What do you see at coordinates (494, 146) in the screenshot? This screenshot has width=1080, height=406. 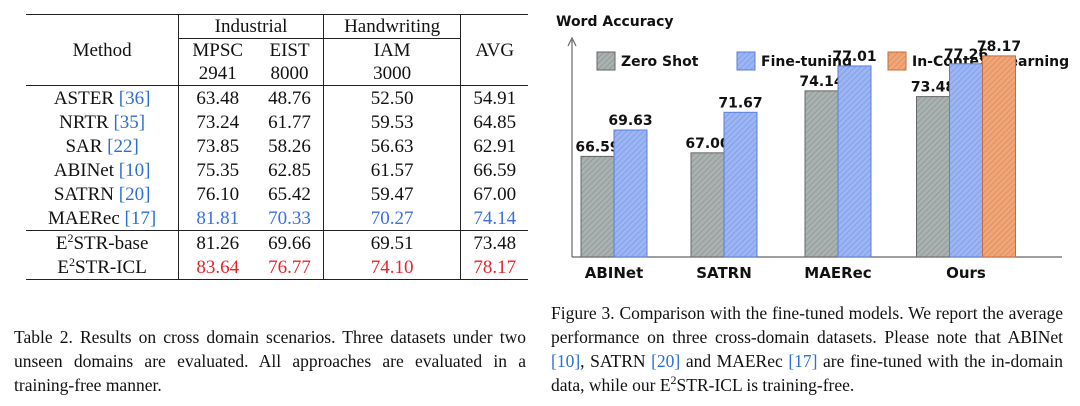 I see `avg-cell: 62.91` at bounding box center [494, 146].